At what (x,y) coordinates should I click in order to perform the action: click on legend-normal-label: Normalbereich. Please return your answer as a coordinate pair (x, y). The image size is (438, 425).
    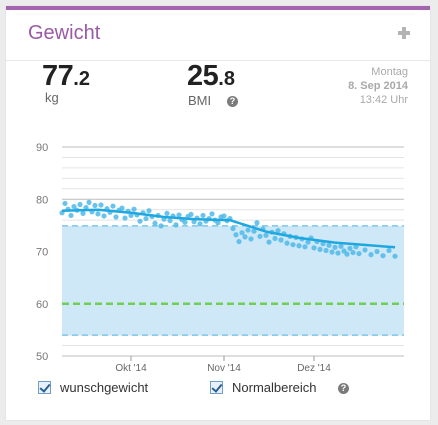
    Looking at the image, I should click on (274, 387).